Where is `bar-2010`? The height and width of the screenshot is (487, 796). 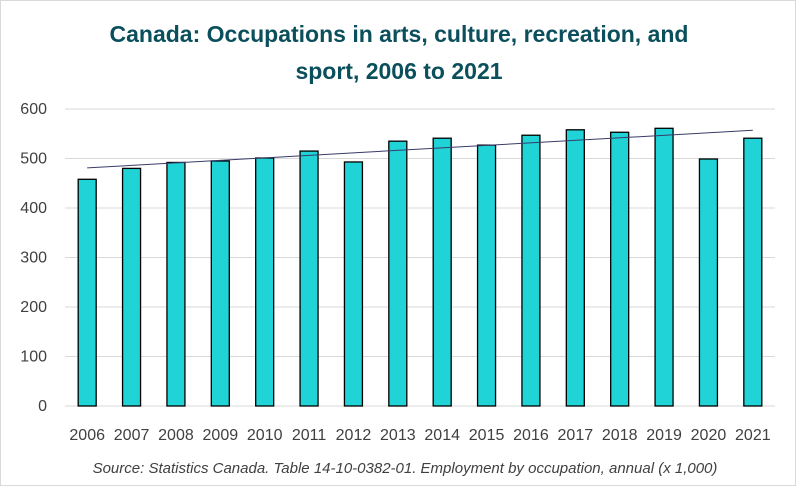
bar-2010 is located at coordinates (265, 282).